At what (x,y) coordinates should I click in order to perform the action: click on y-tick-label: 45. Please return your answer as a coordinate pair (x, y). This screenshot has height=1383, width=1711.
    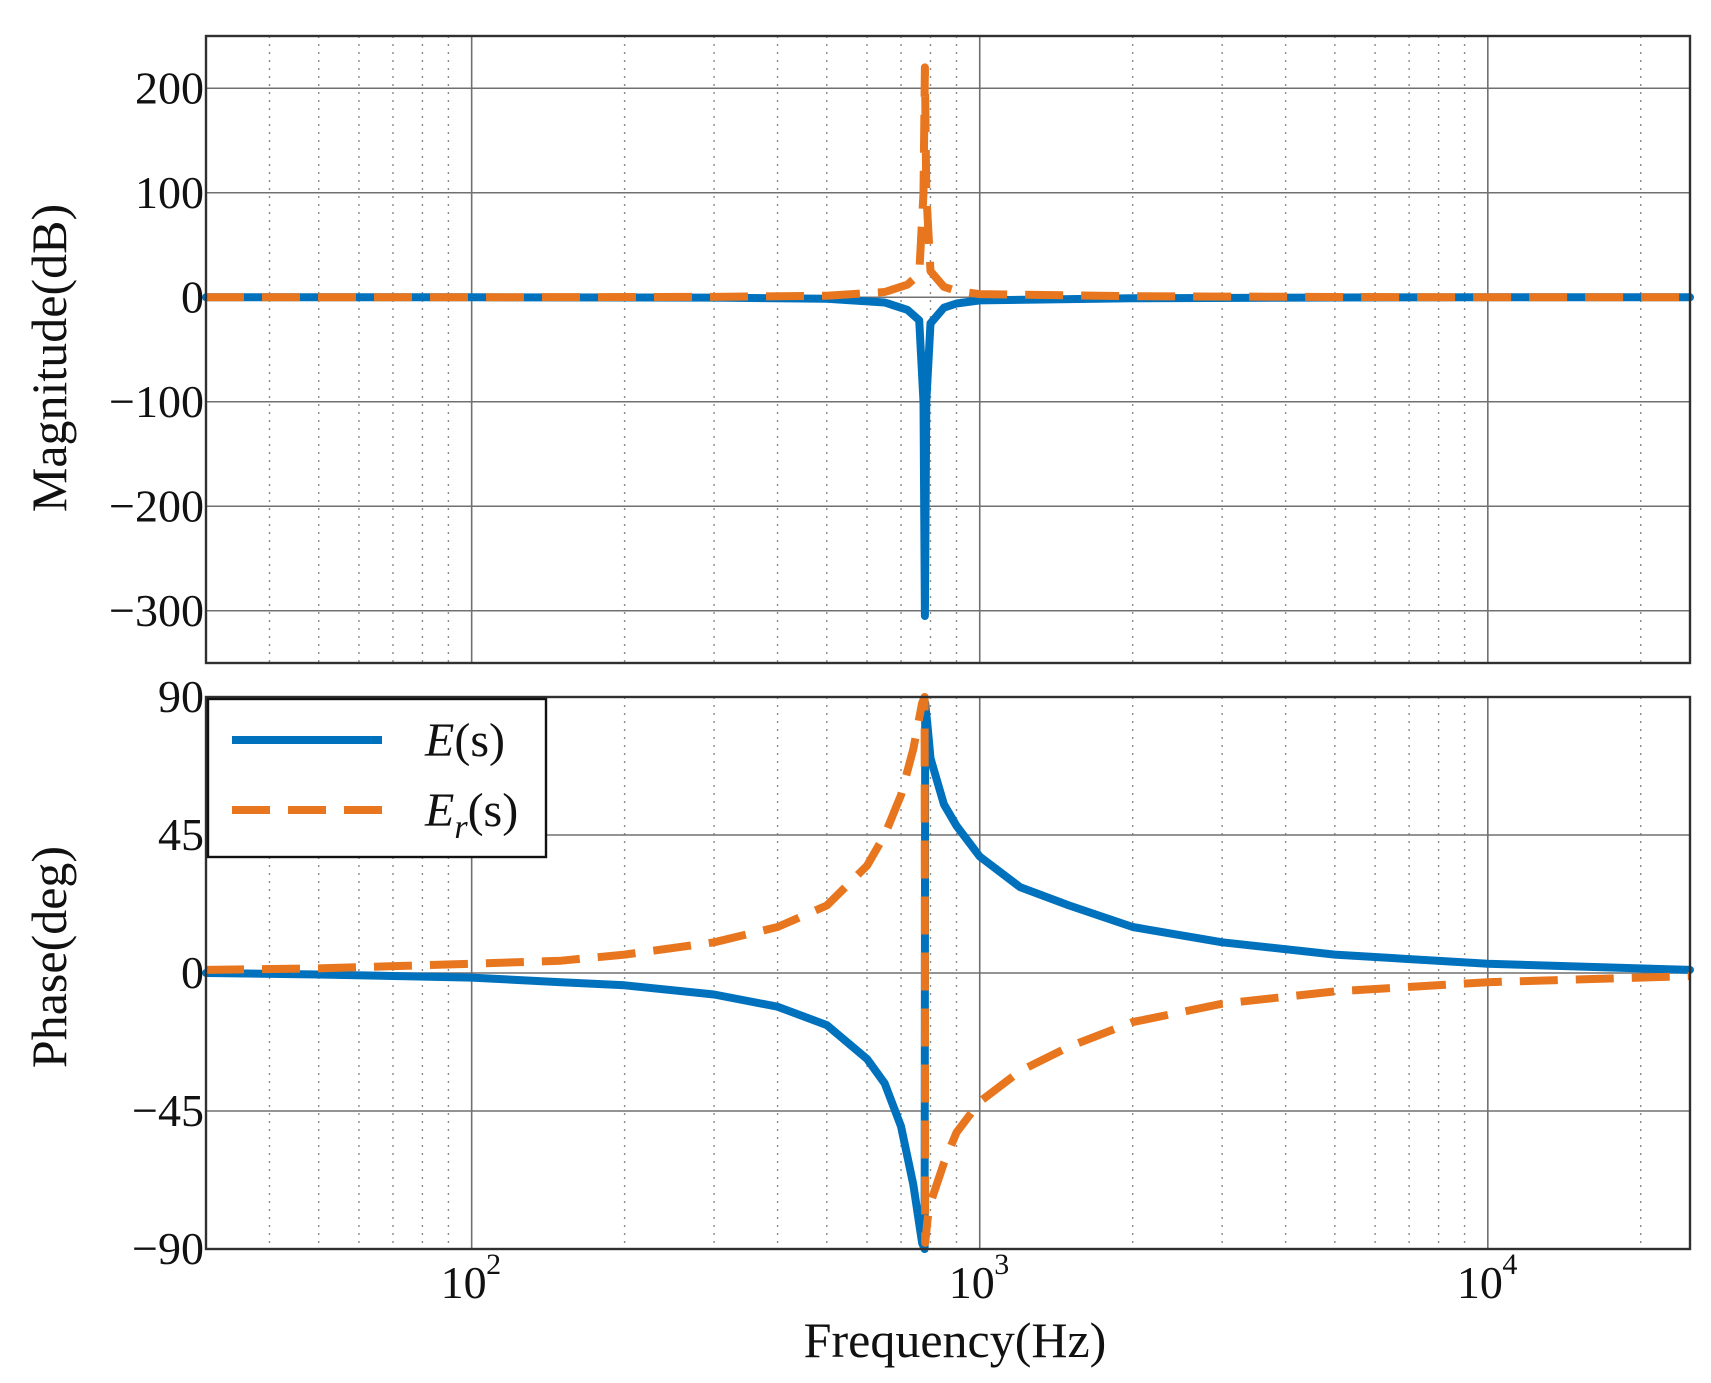
    Looking at the image, I should click on (181, 834).